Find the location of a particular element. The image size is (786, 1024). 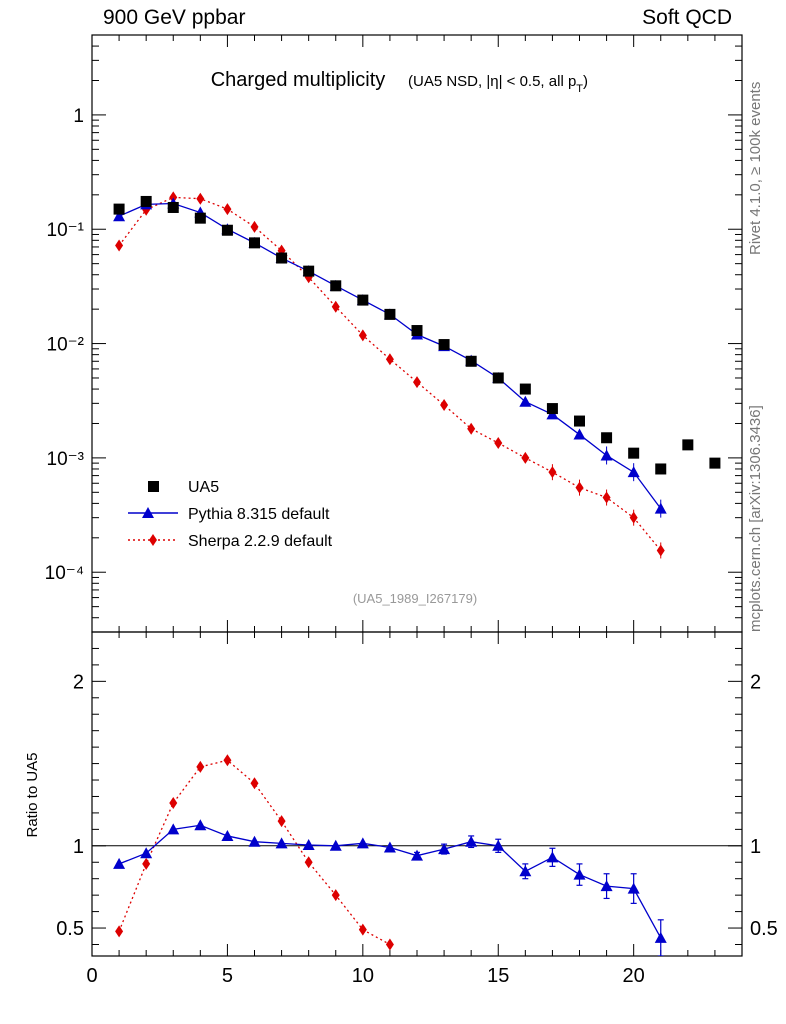

ratio-y-label: Ratio to UA5 is located at coordinates (32, 794).